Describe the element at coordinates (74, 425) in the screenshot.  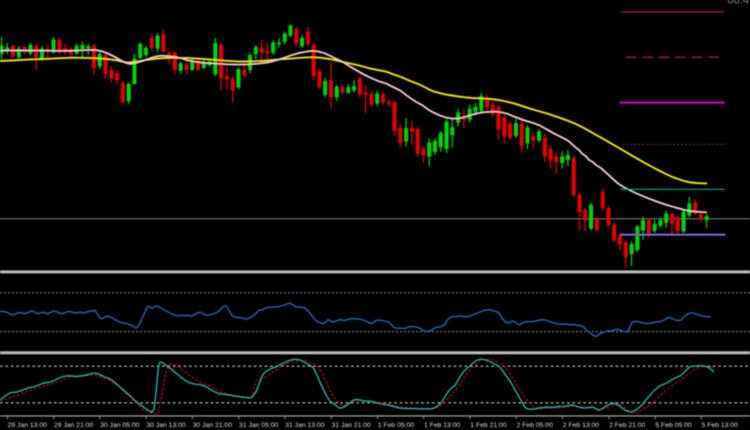
I see `svg-text: 29 Jan 21:00` at that location.